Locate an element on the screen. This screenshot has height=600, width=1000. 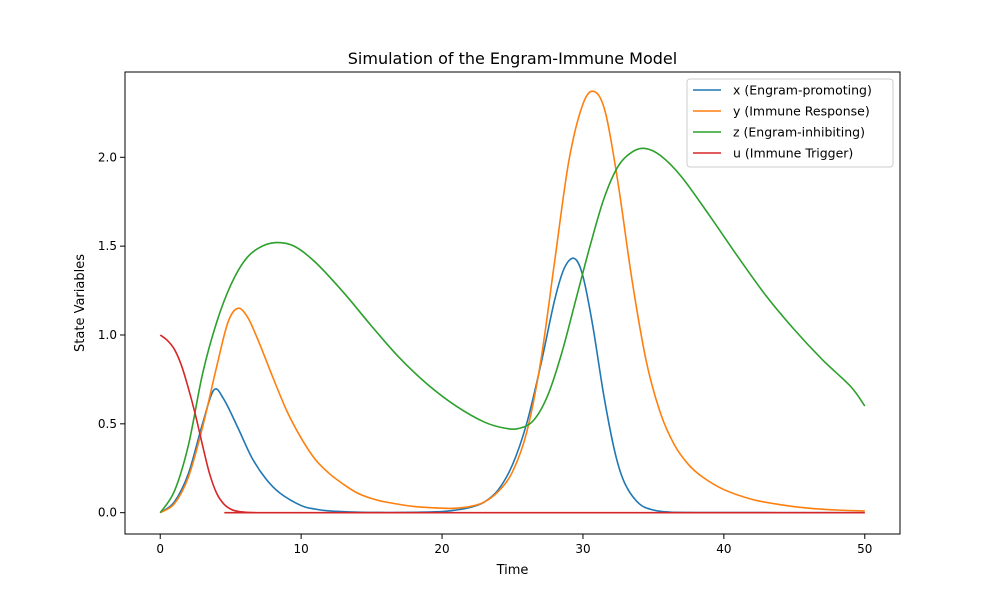
y-axis: 0.0 0.5 1.0 1.5 2.0 is located at coordinates (111, 335).